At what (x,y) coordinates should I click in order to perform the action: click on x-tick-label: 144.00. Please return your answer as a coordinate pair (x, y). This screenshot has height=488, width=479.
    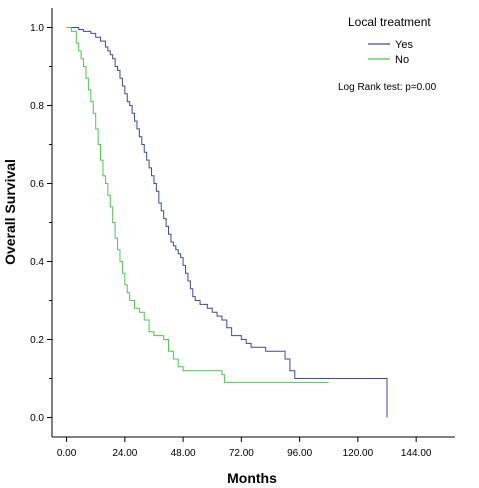
    Looking at the image, I should click on (416, 453).